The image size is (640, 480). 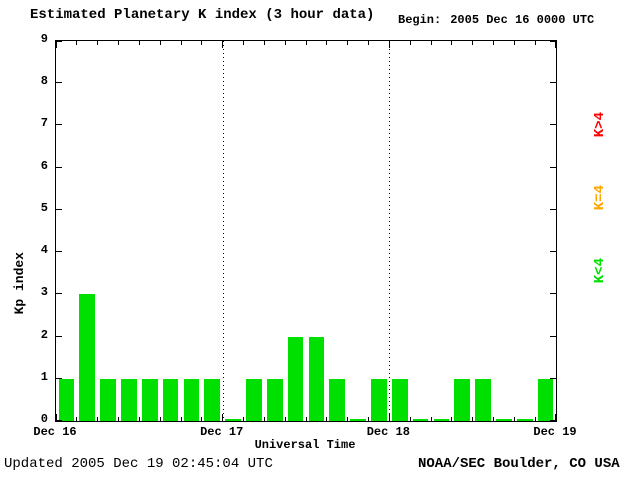 I want to click on x-tick-label: Dec 19, so click(x=555, y=432).